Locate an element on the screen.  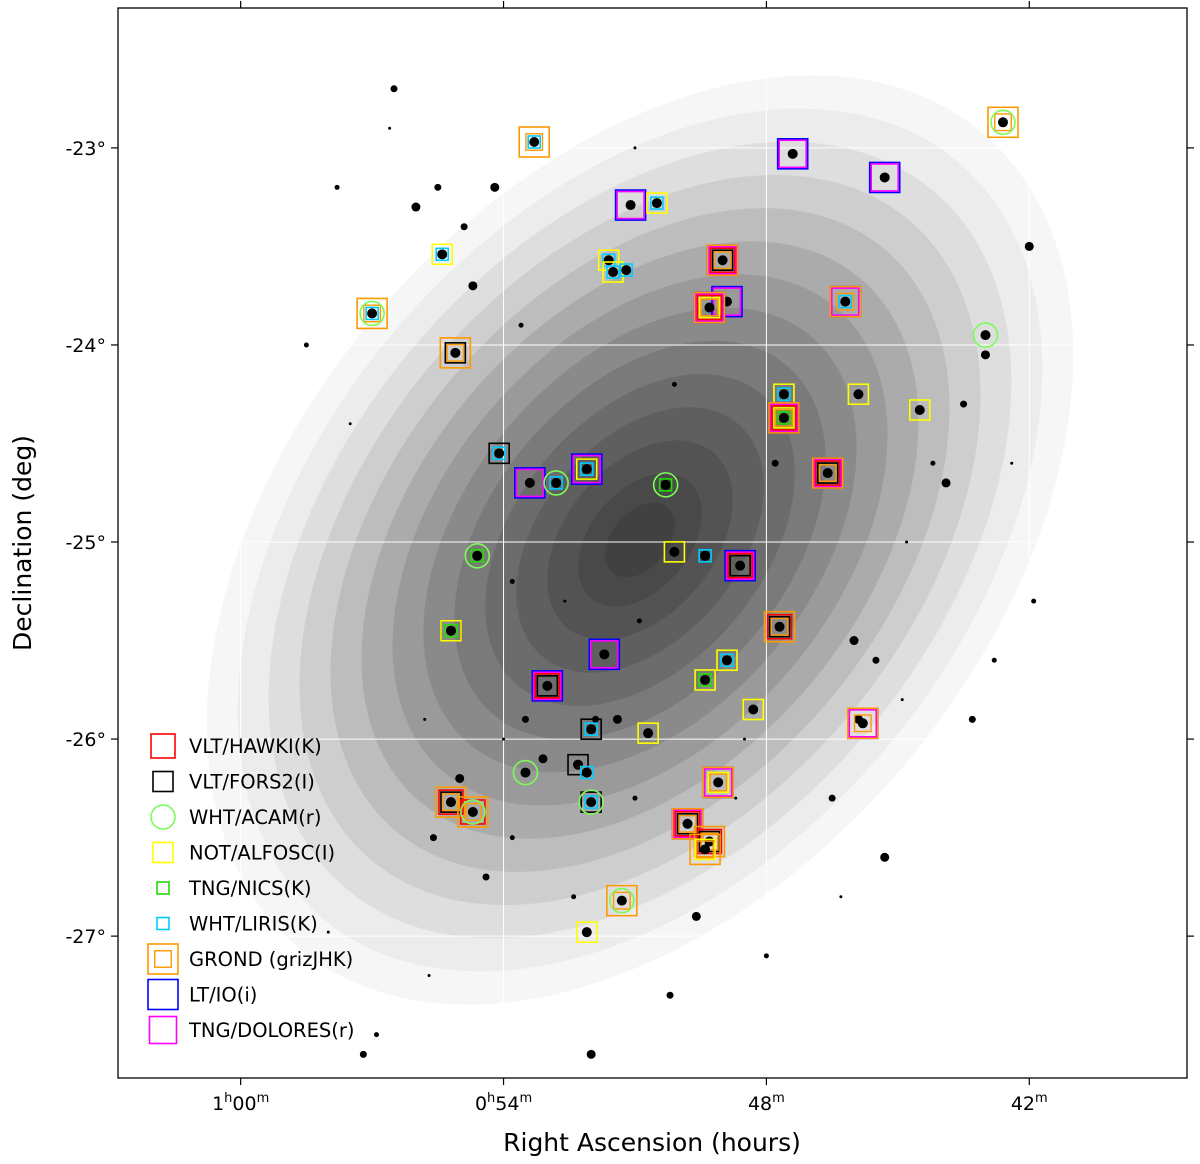
legend-label: TNG/DOLORES(r) is located at coordinates (271, 1030).